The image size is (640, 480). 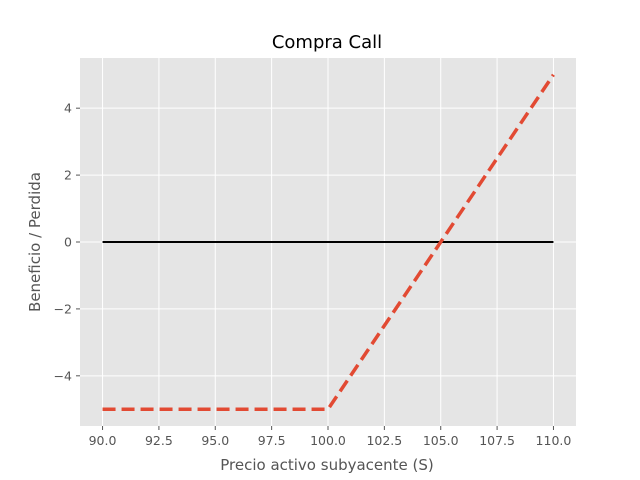 What do you see at coordinates (441, 440) in the screenshot?
I see `x-tick-label: 105.0` at bounding box center [441, 440].